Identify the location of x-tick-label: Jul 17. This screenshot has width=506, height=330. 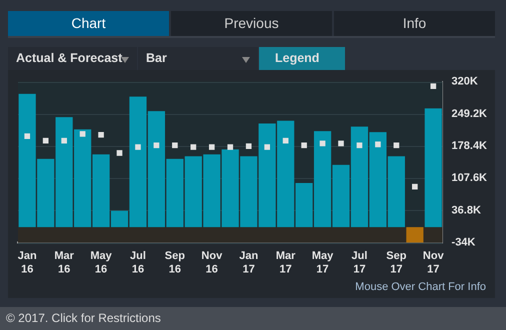
(360, 263).